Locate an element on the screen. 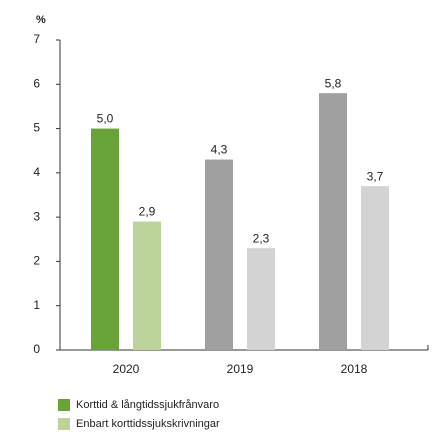 This screenshot has width=443, height=434. y-tick-label: 3 is located at coordinates (36, 216).